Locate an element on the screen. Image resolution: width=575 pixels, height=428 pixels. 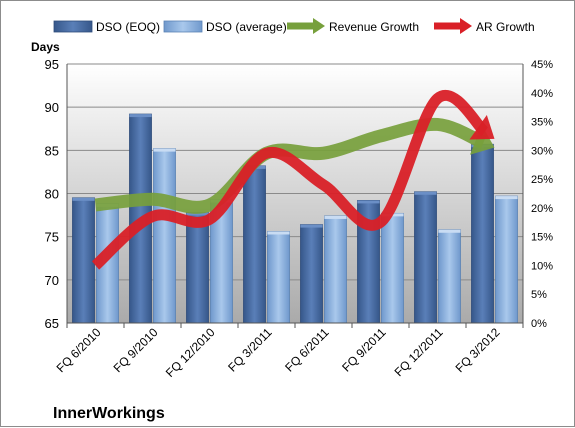
legend-item-revenue-growth: Revenue Growth is located at coordinates (353, 26).